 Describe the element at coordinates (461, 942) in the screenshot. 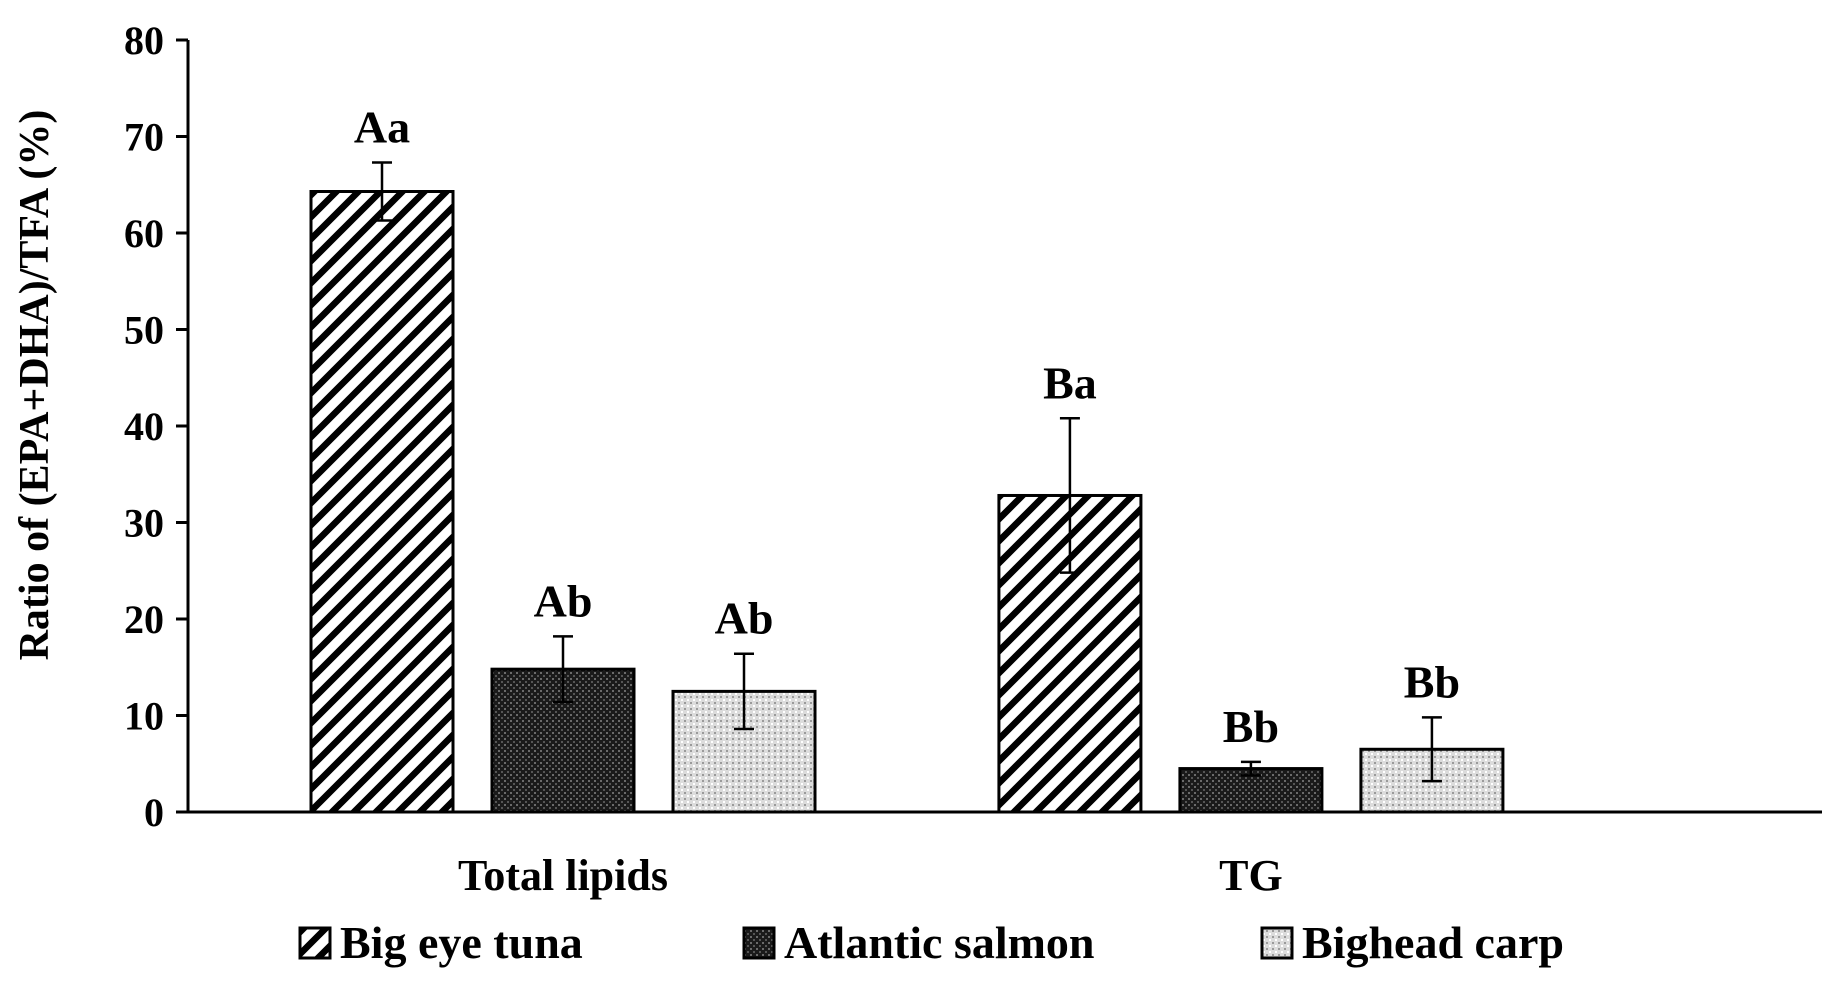

I see `legend-label: Big eye tuna` at that location.